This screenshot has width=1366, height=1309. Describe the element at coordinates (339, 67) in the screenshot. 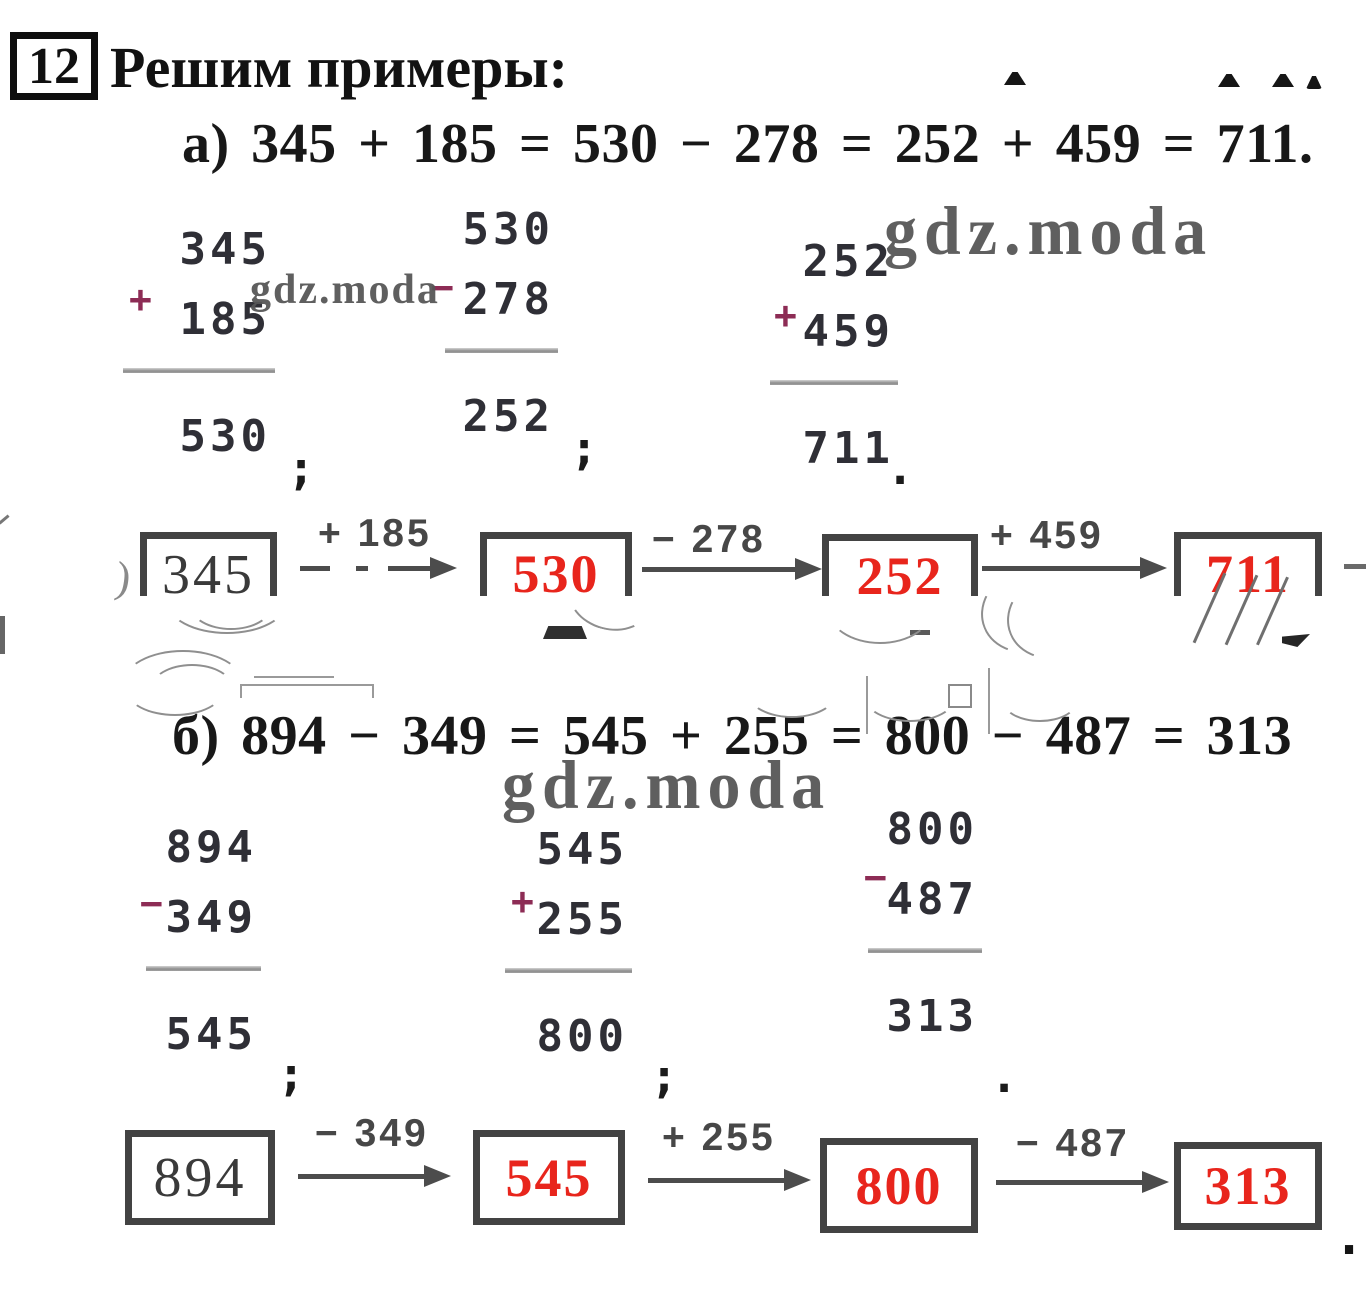

I see `page-title: Решим примеры:` at that location.